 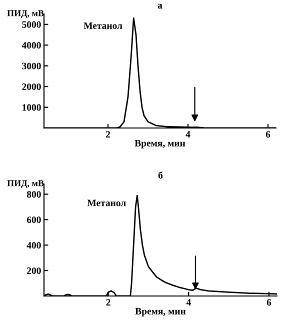 I want to click on y-tick-label: 1000, so click(x=31, y=107).